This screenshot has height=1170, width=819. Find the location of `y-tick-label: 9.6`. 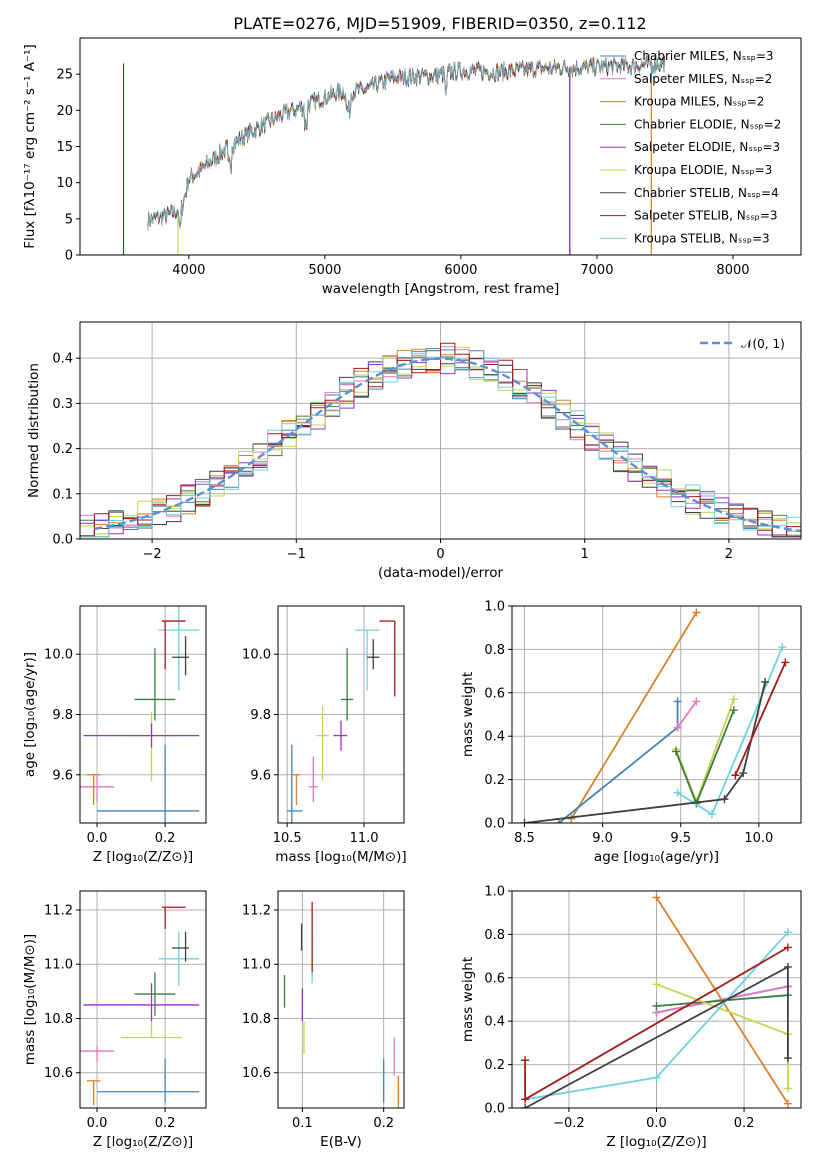

y-tick-label: 9.6 is located at coordinates (62, 775).